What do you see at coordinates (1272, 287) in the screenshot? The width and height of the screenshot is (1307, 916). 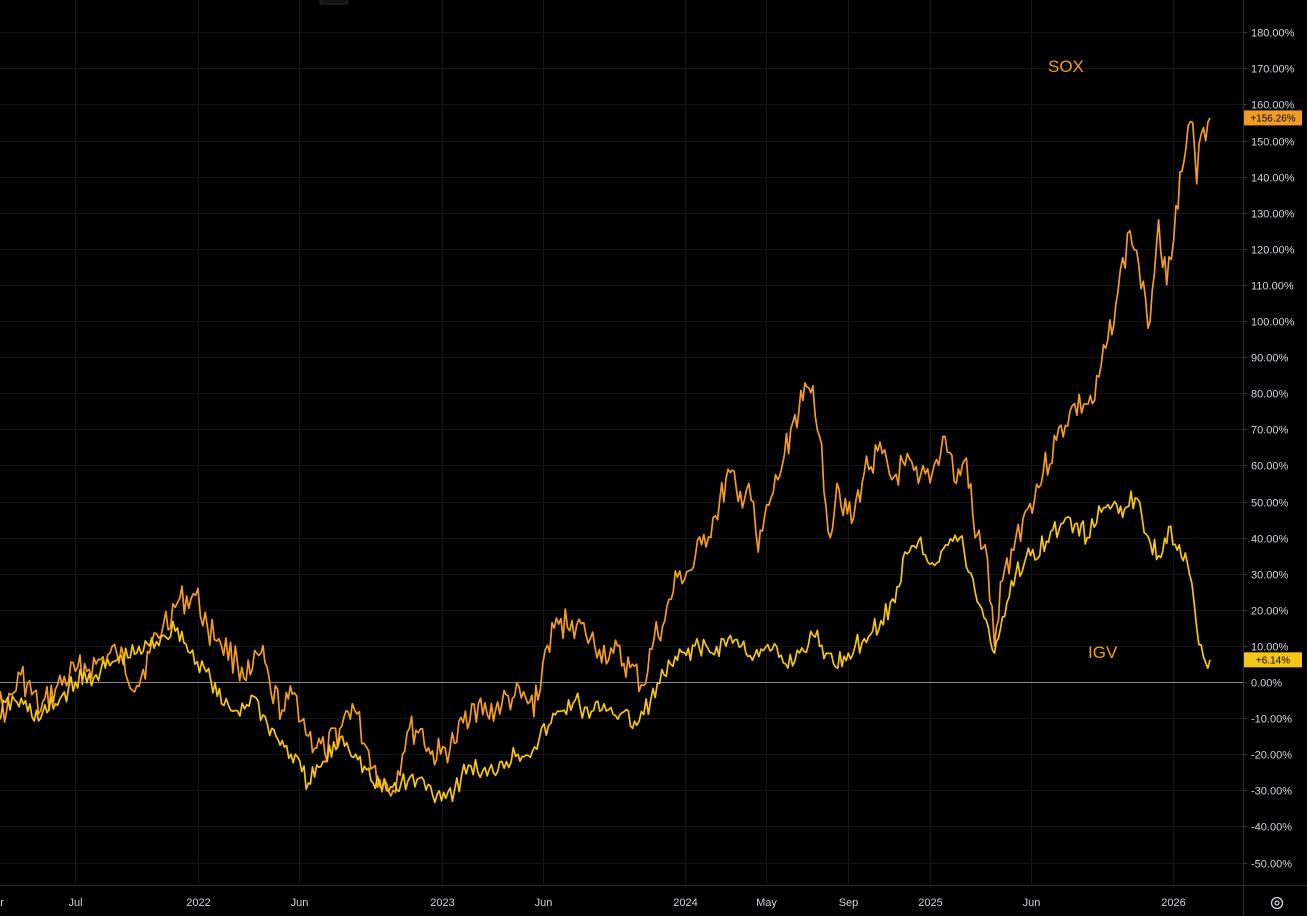 I see `y-tick-label: 110.00%` at bounding box center [1272, 287].